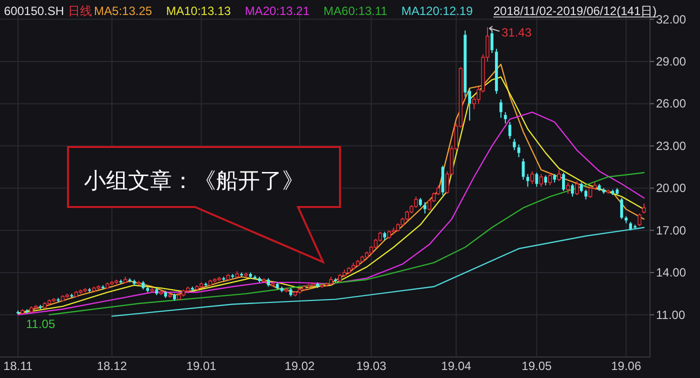 The image size is (700, 378). I want to click on y-tick-label: 20.00, so click(671, 188).